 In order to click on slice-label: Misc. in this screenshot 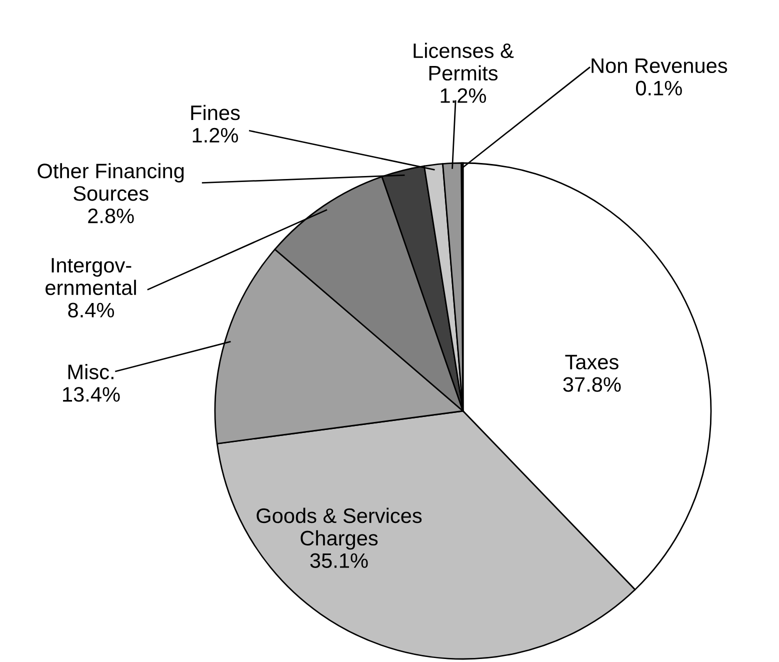, I will do `click(91, 372)`.